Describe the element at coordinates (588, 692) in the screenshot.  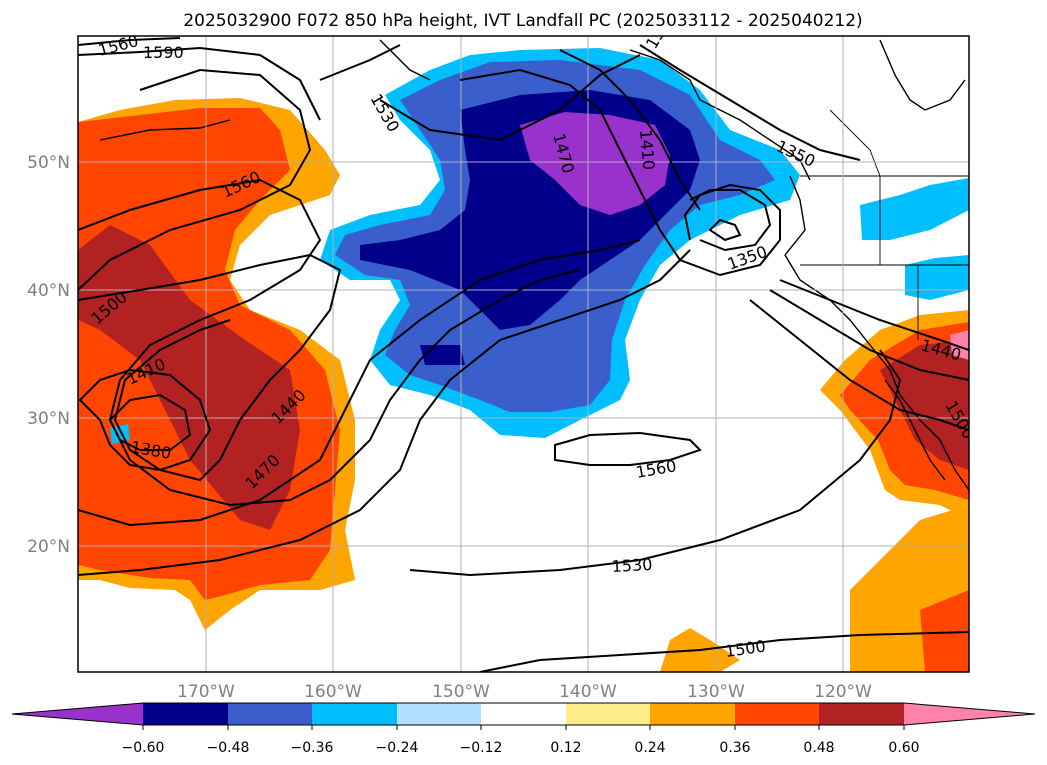
I see `lon-tick-label: 140°W` at that location.